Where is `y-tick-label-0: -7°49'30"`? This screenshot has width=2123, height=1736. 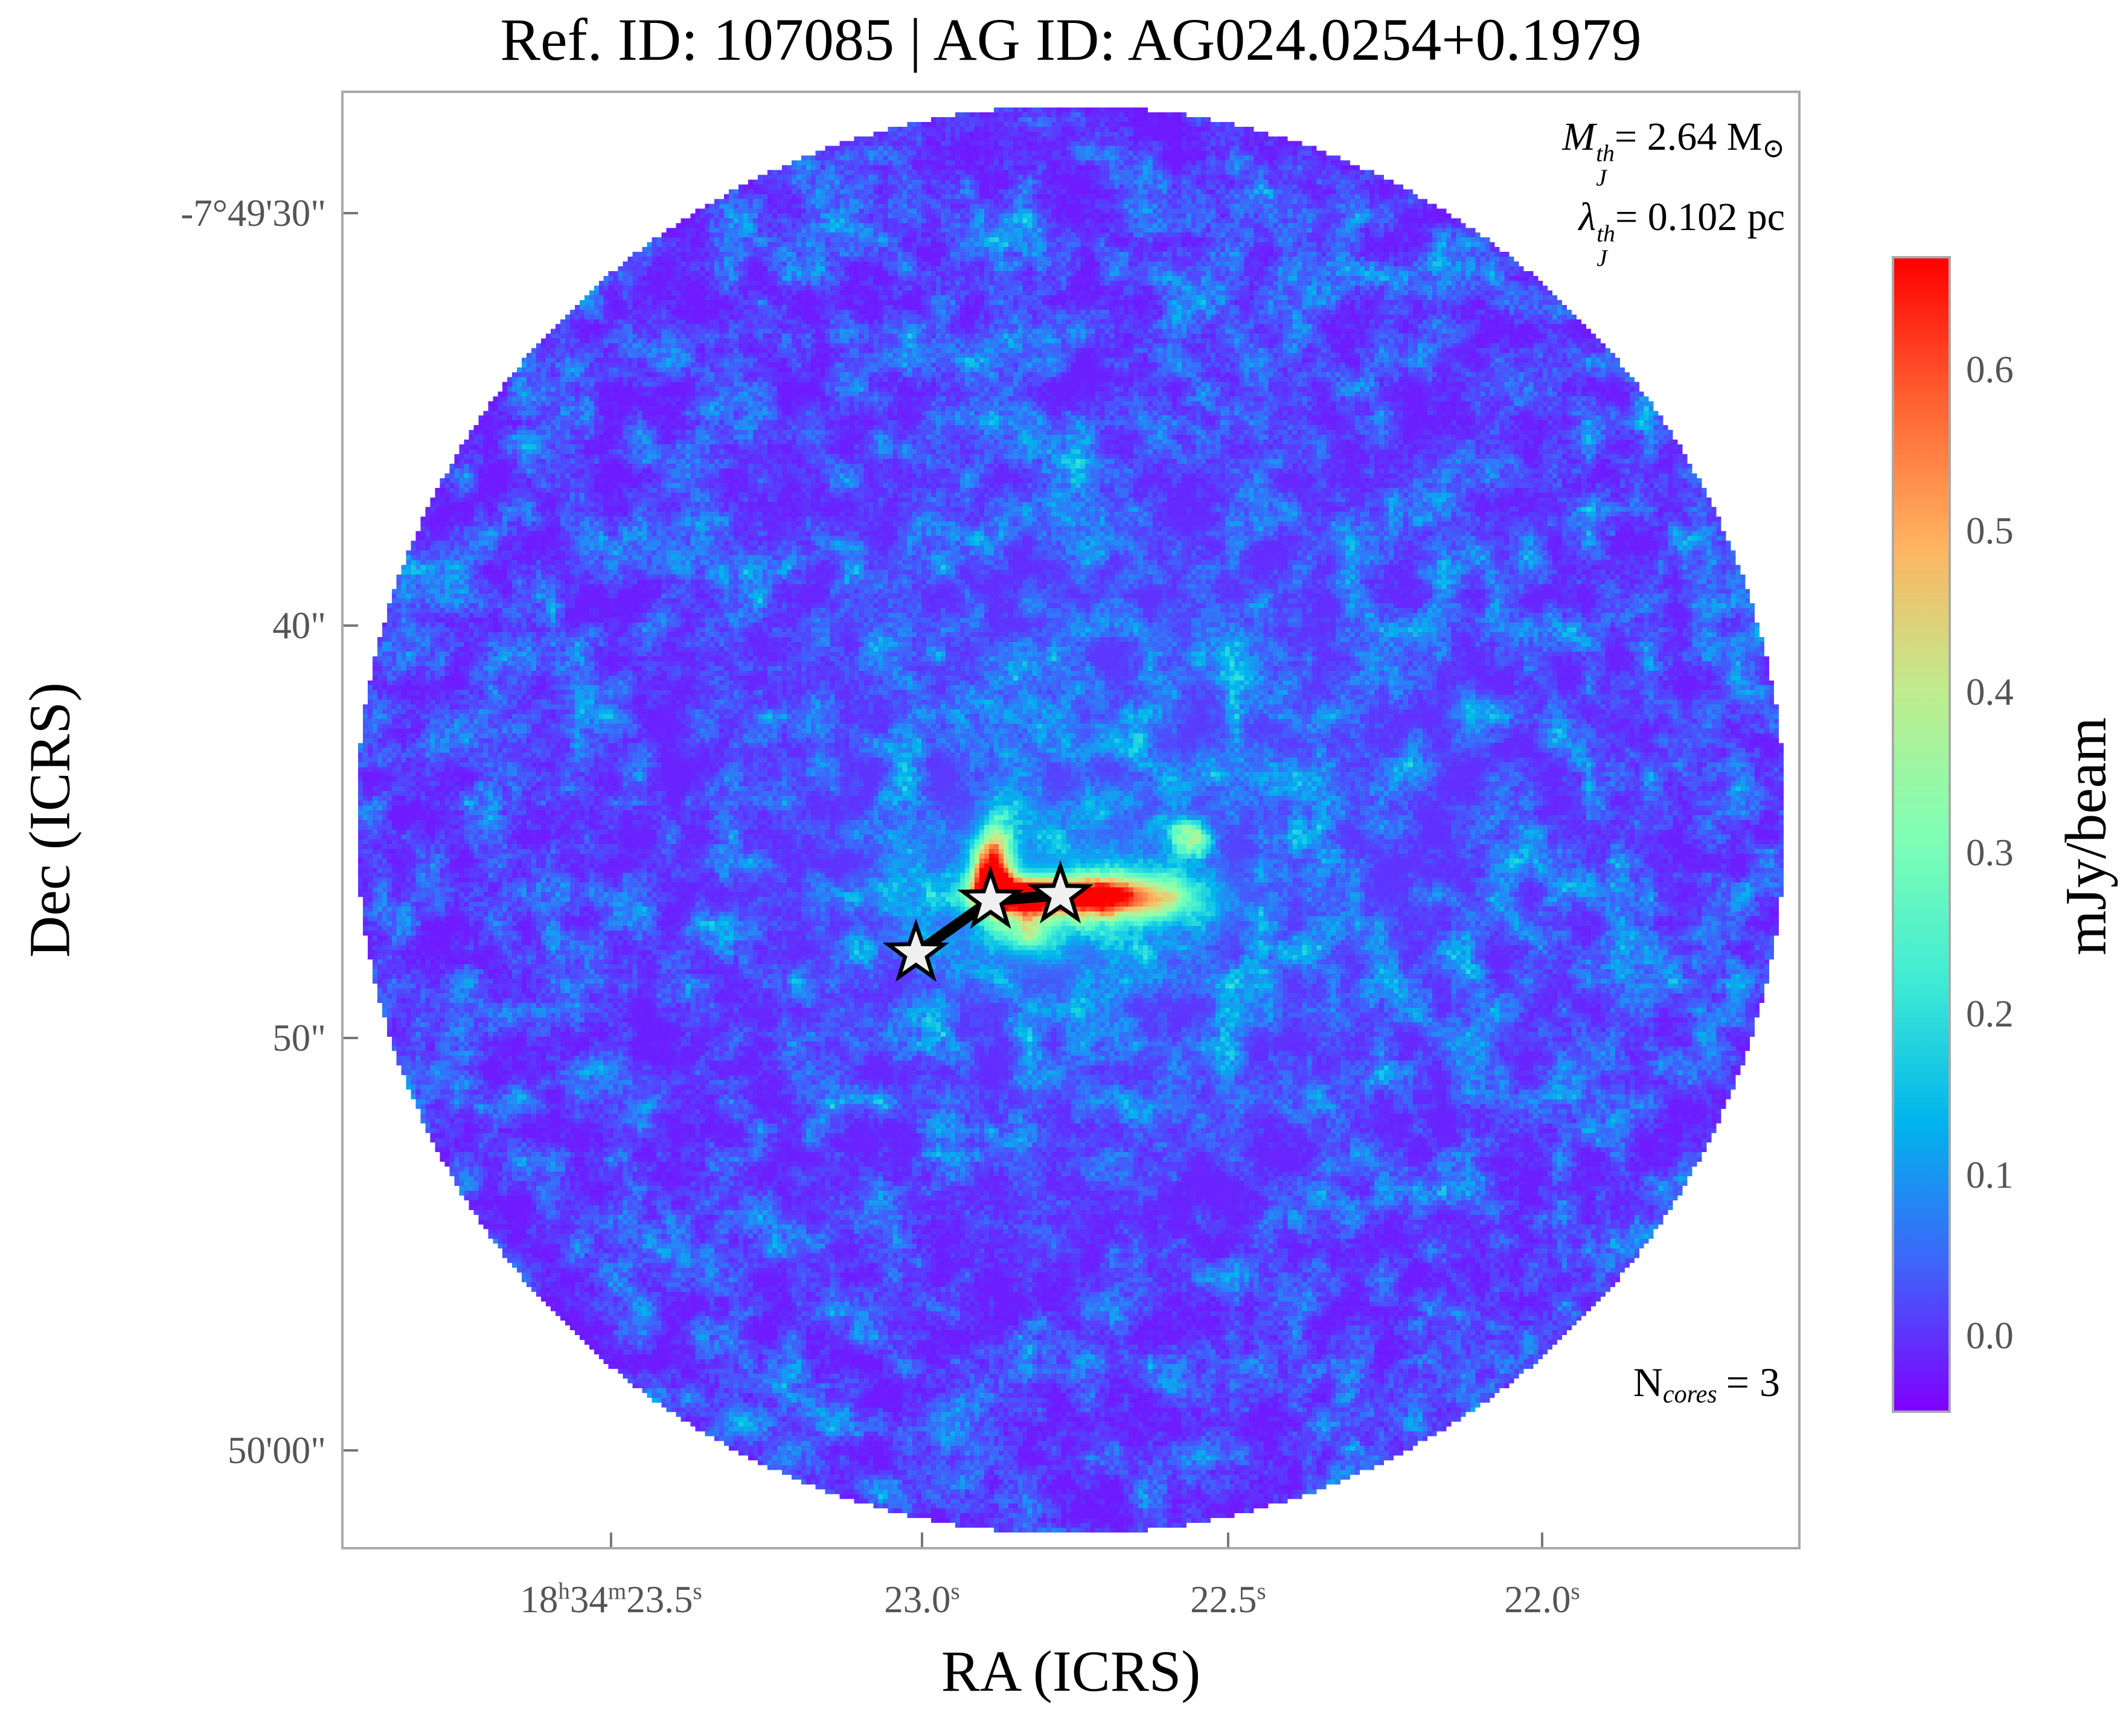
y-tick-label-0: -7°49'30" is located at coordinates (254, 213).